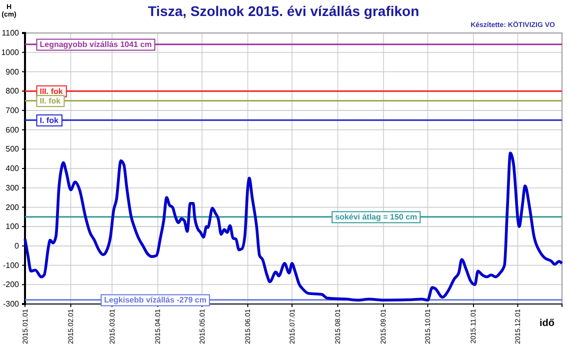 Image resolution: width=567 pixels, height=346 pixels. What do you see at coordinates (13, 91) in the screenshot?
I see `y-tick-label: 800` at bounding box center [13, 91].